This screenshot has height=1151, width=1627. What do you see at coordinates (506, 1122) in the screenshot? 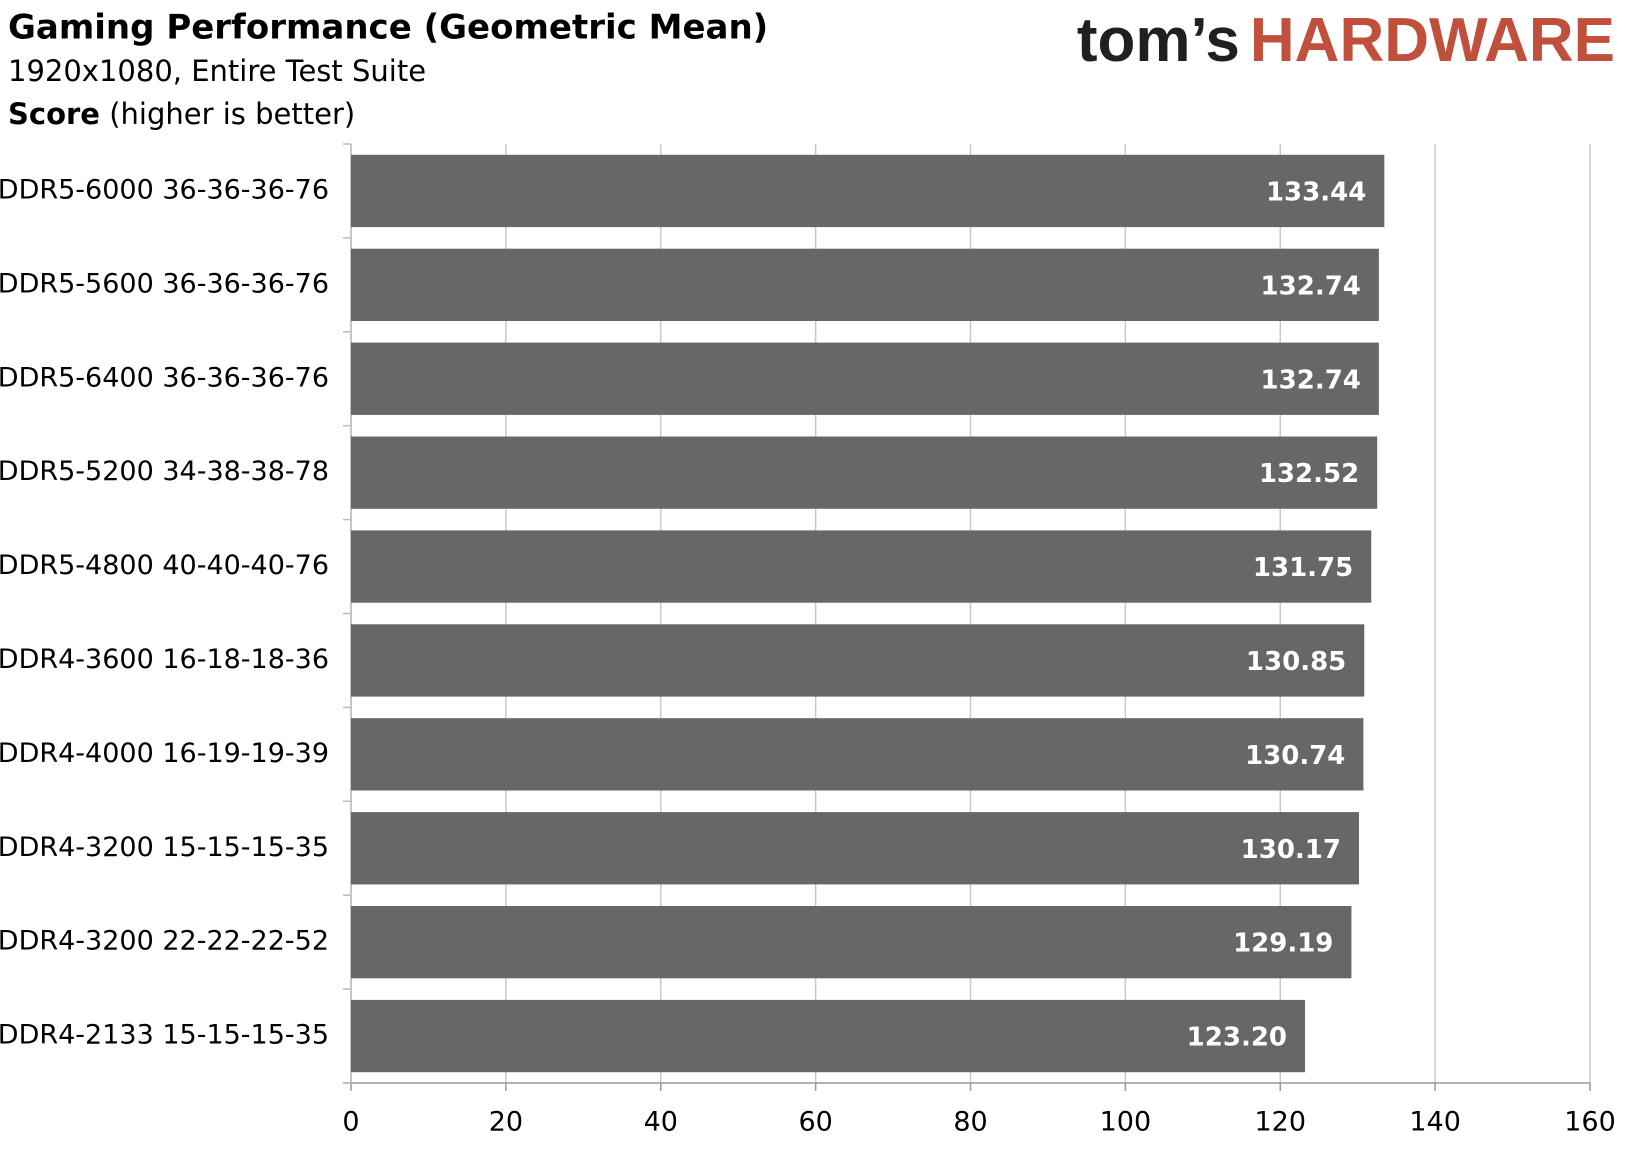
I see `x-tick-label: 20` at bounding box center [506, 1122].